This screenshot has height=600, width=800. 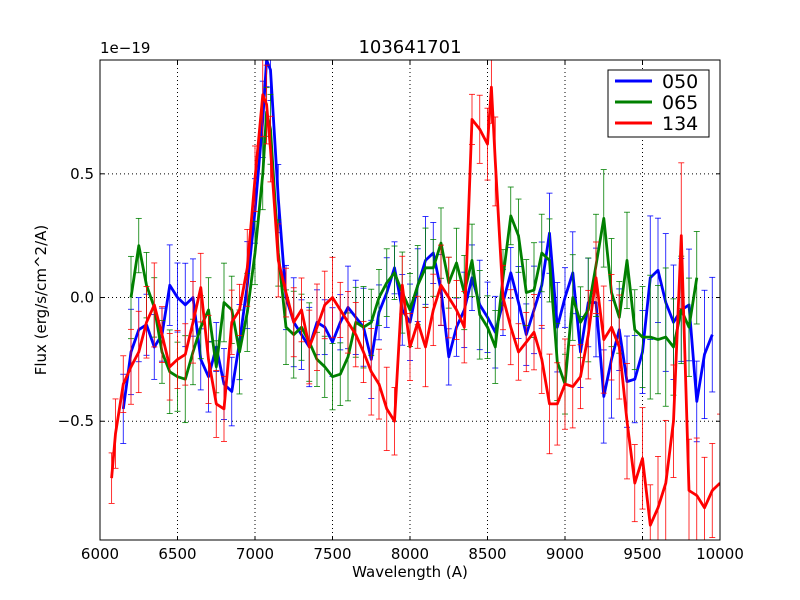 I want to click on x-tick-label: 6500, so click(x=177, y=554).